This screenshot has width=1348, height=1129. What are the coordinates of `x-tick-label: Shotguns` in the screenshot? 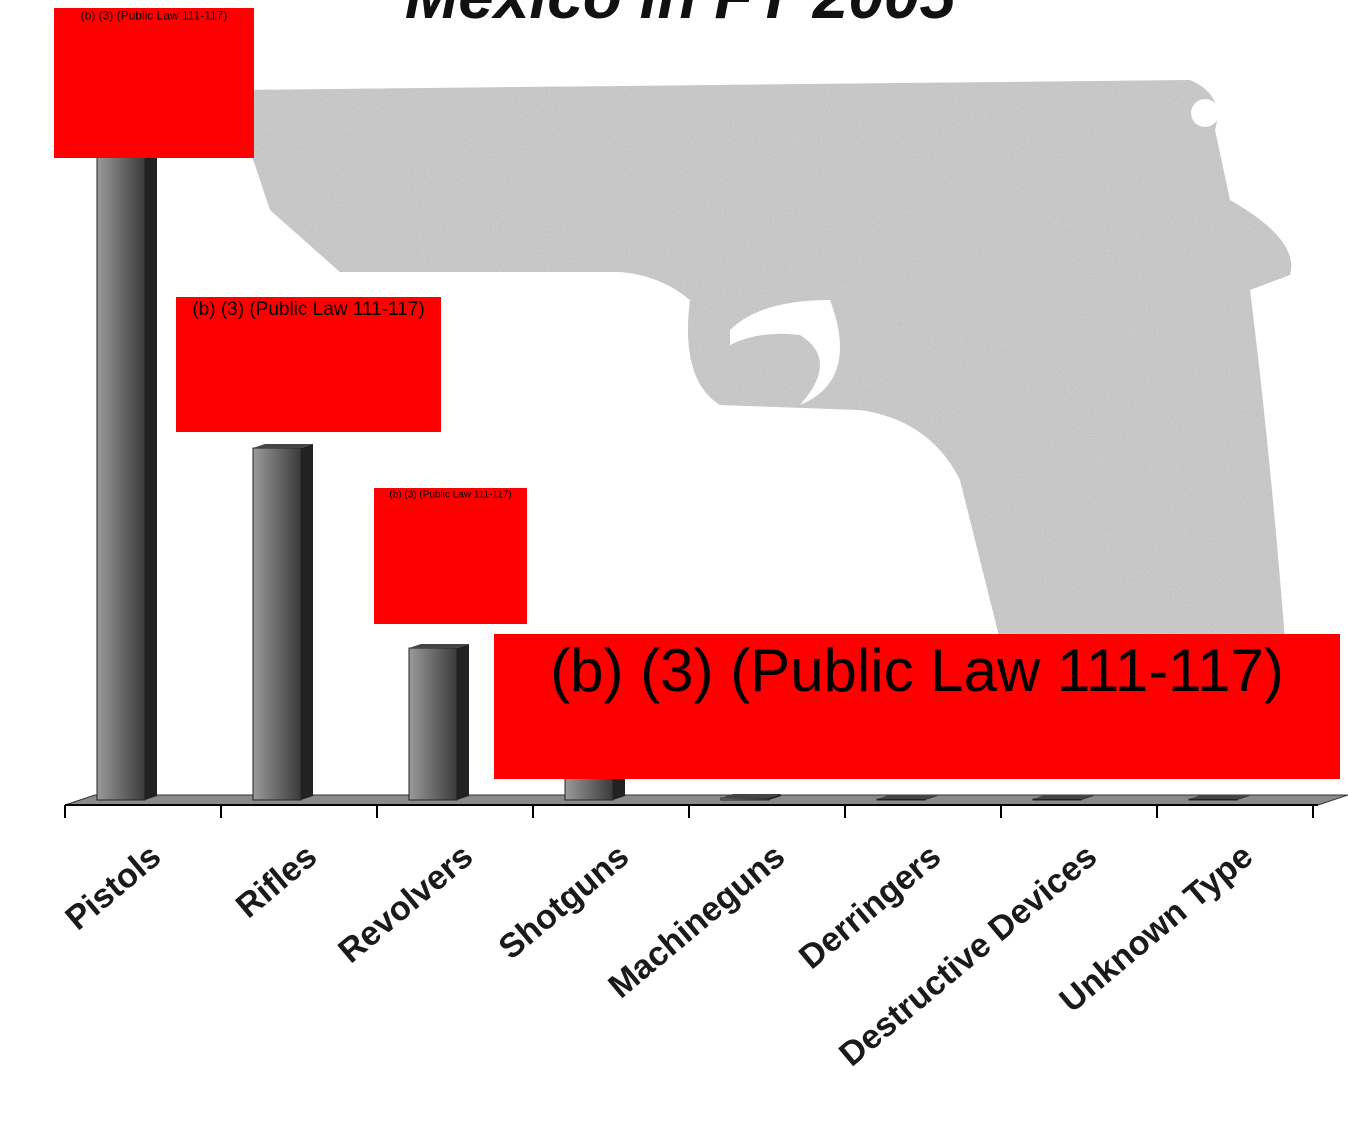 It's located at (564, 902).